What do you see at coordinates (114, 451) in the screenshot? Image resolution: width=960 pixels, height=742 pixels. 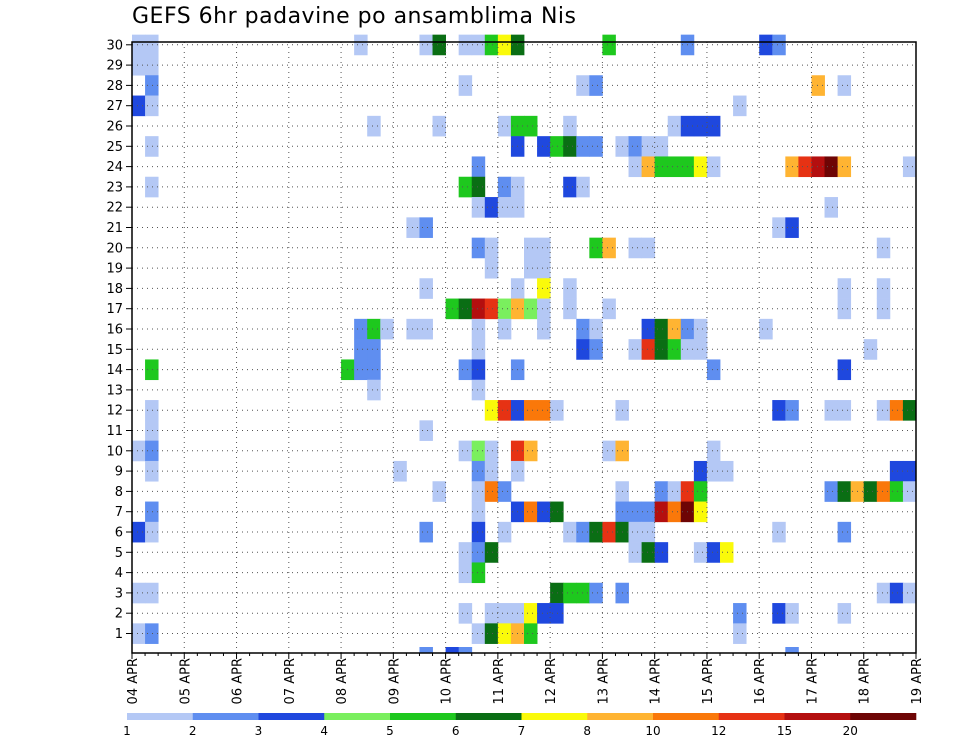 I see `y-tick-label: 10` at bounding box center [114, 451].